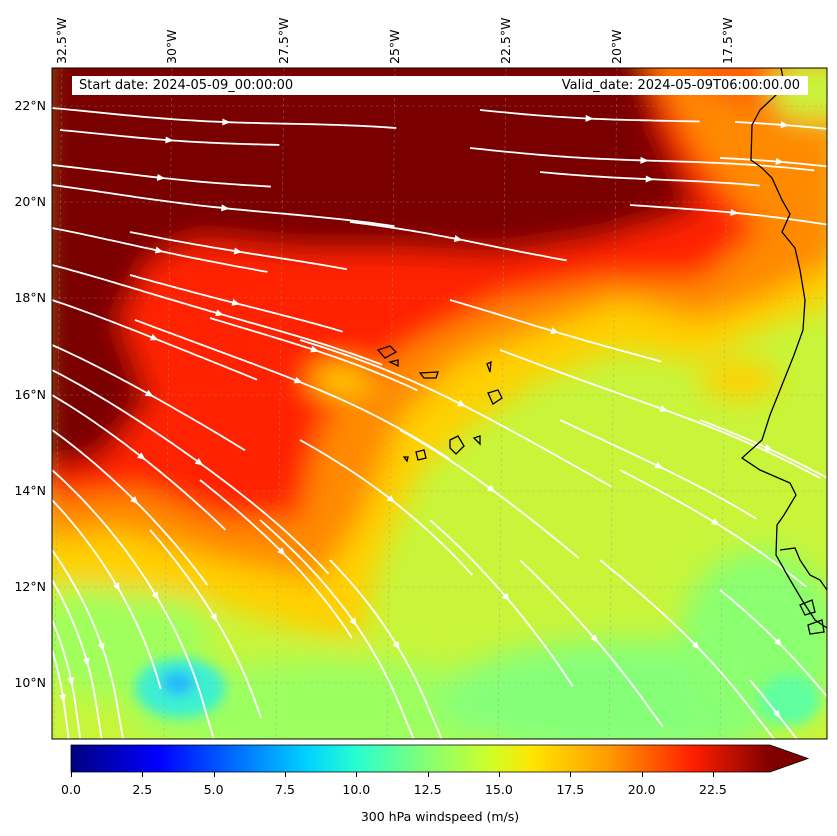  I want to click on colorbar-tick-label: 0.0, so click(71, 789).